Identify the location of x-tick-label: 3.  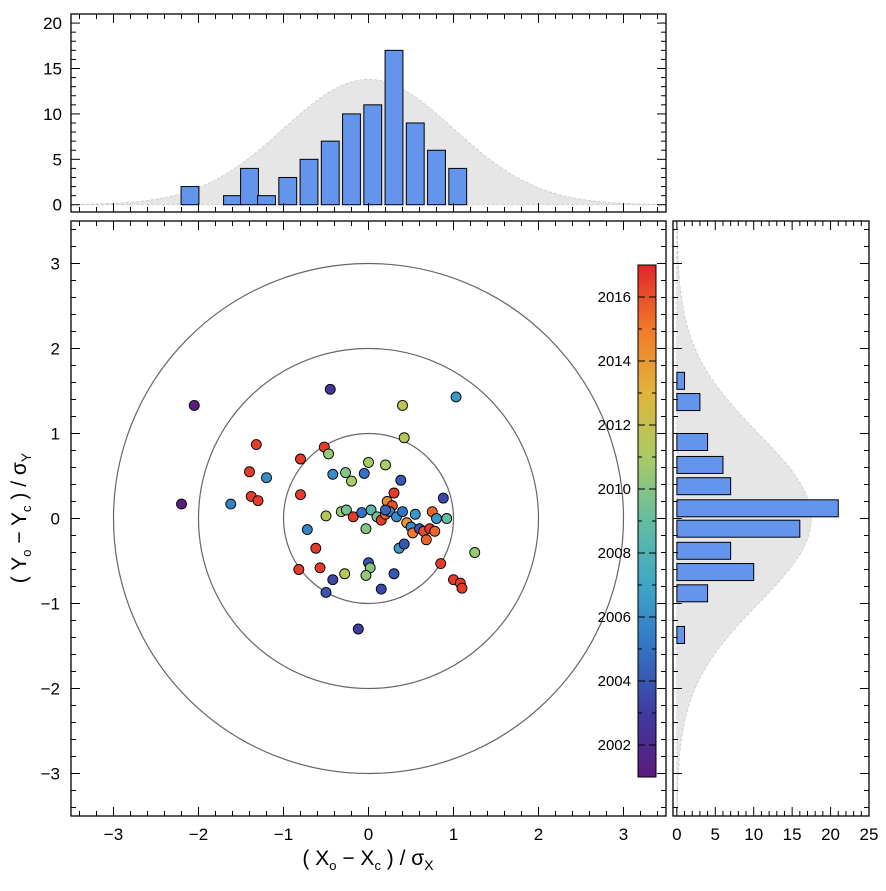
(623, 834).